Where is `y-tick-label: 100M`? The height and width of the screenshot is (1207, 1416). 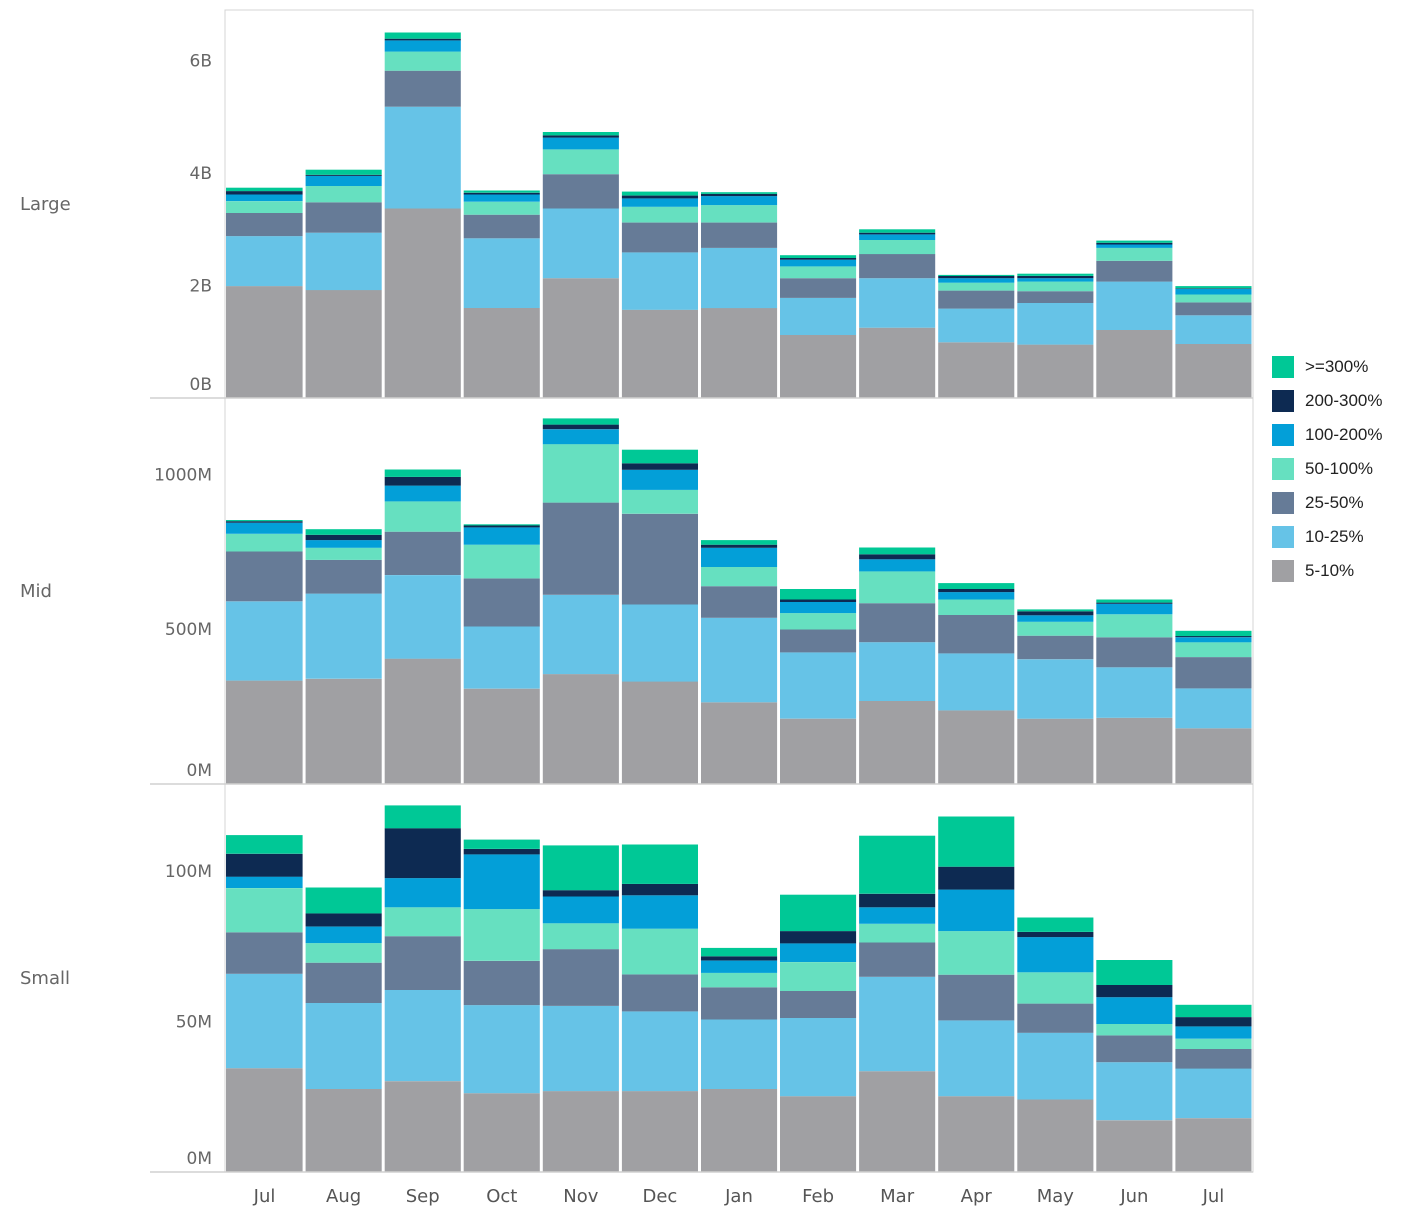 y-tick-label: 100M is located at coordinates (188, 872).